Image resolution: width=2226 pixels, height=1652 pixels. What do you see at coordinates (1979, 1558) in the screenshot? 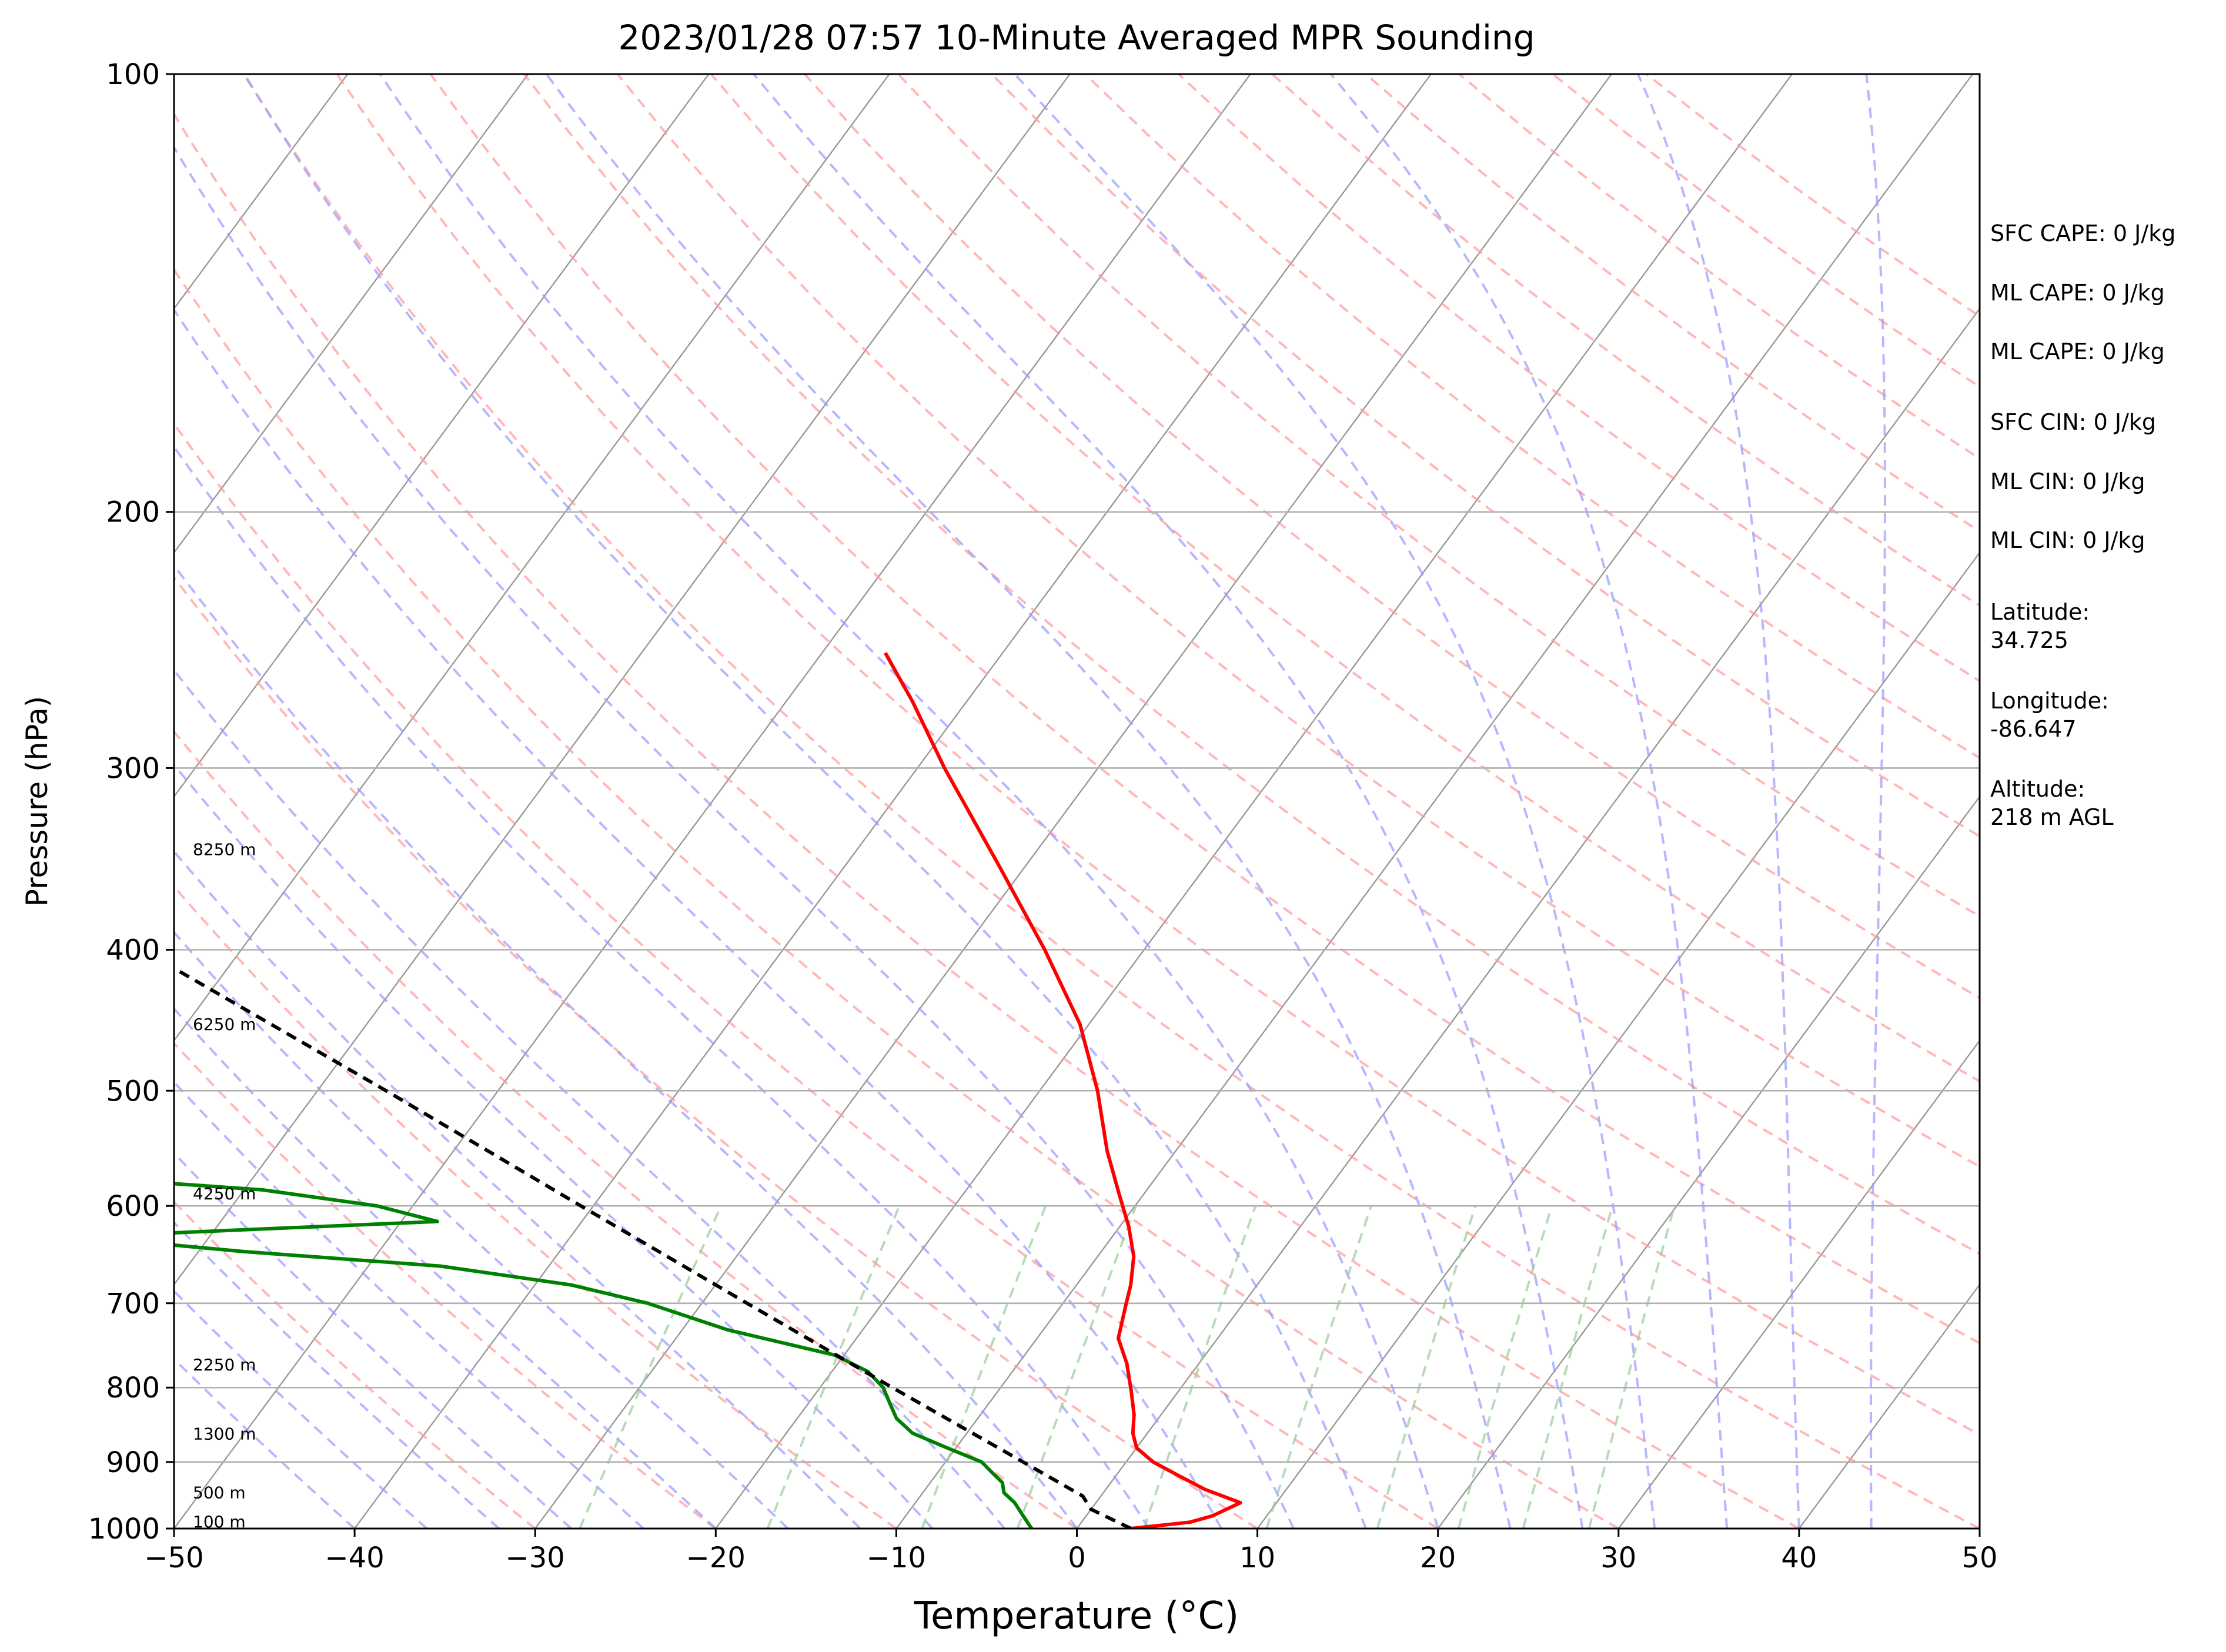
I see `x-tick-label: 50` at bounding box center [1979, 1558].